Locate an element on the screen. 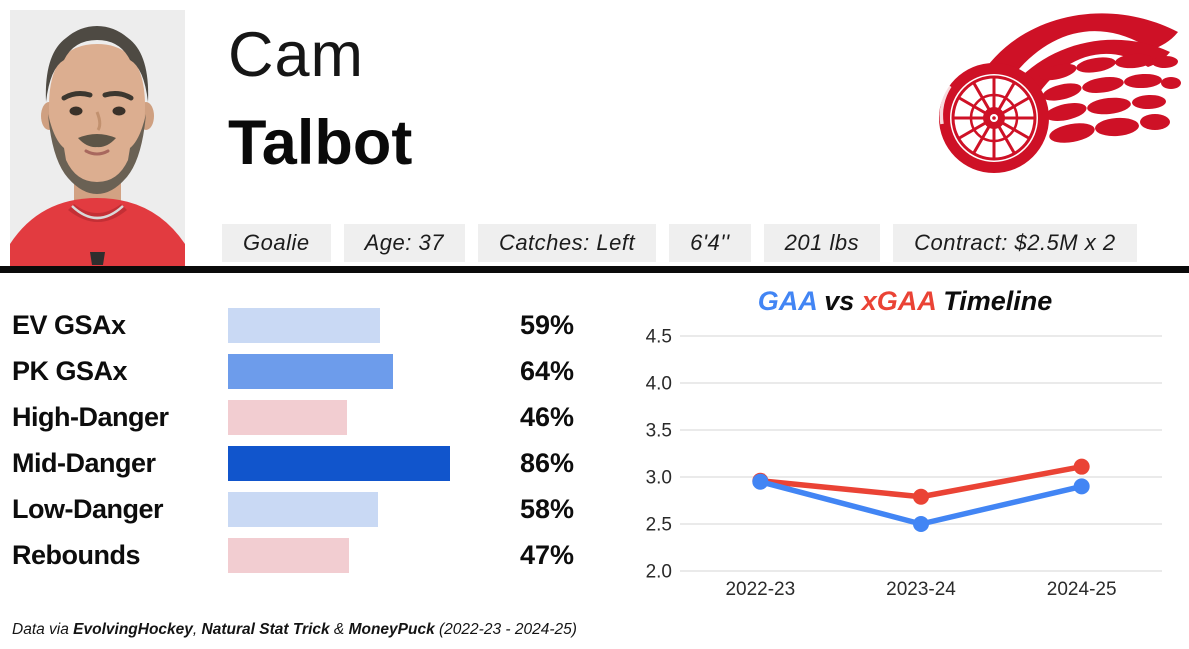 This screenshot has height=649, width=1189. badge-contract: Contract: $2.5M x 2 is located at coordinates (1015, 243).